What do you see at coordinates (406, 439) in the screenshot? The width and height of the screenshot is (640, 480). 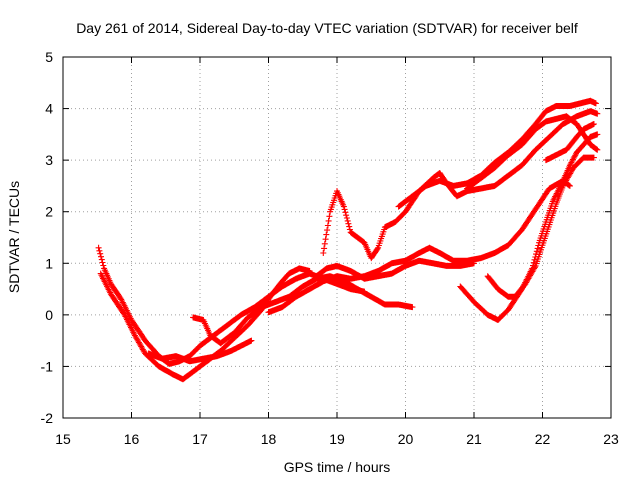 I see `x-tick-label: 20` at bounding box center [406, 439].